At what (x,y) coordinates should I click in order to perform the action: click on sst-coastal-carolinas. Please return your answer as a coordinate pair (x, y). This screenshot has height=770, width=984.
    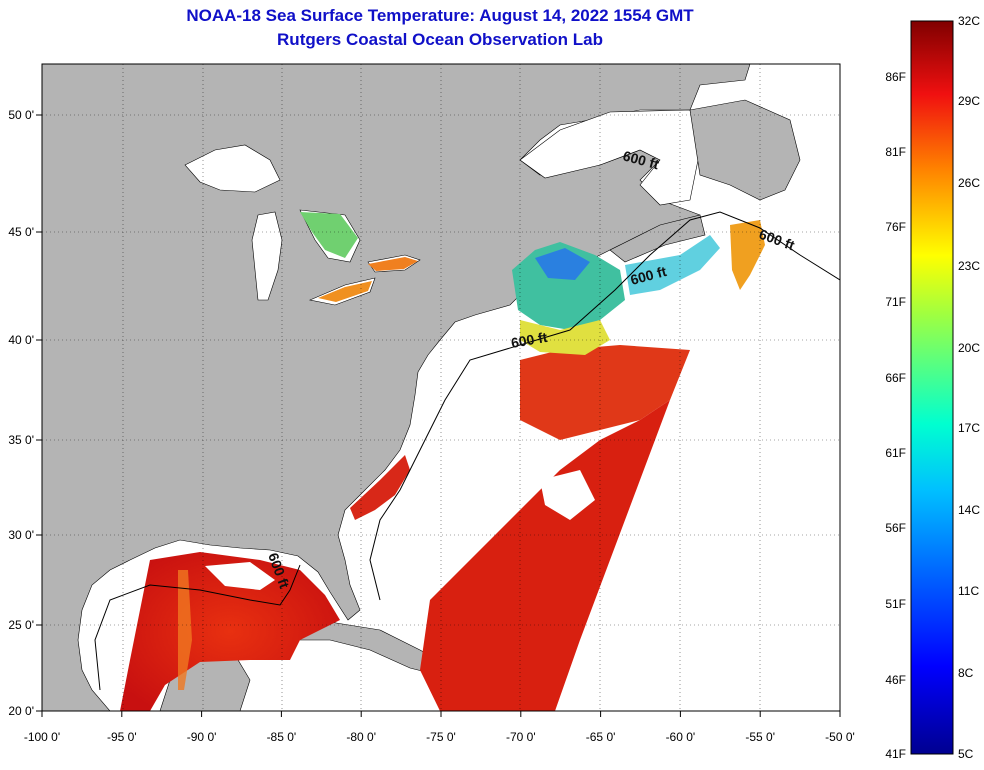
    Looking at the image, I should click on (380, 487).